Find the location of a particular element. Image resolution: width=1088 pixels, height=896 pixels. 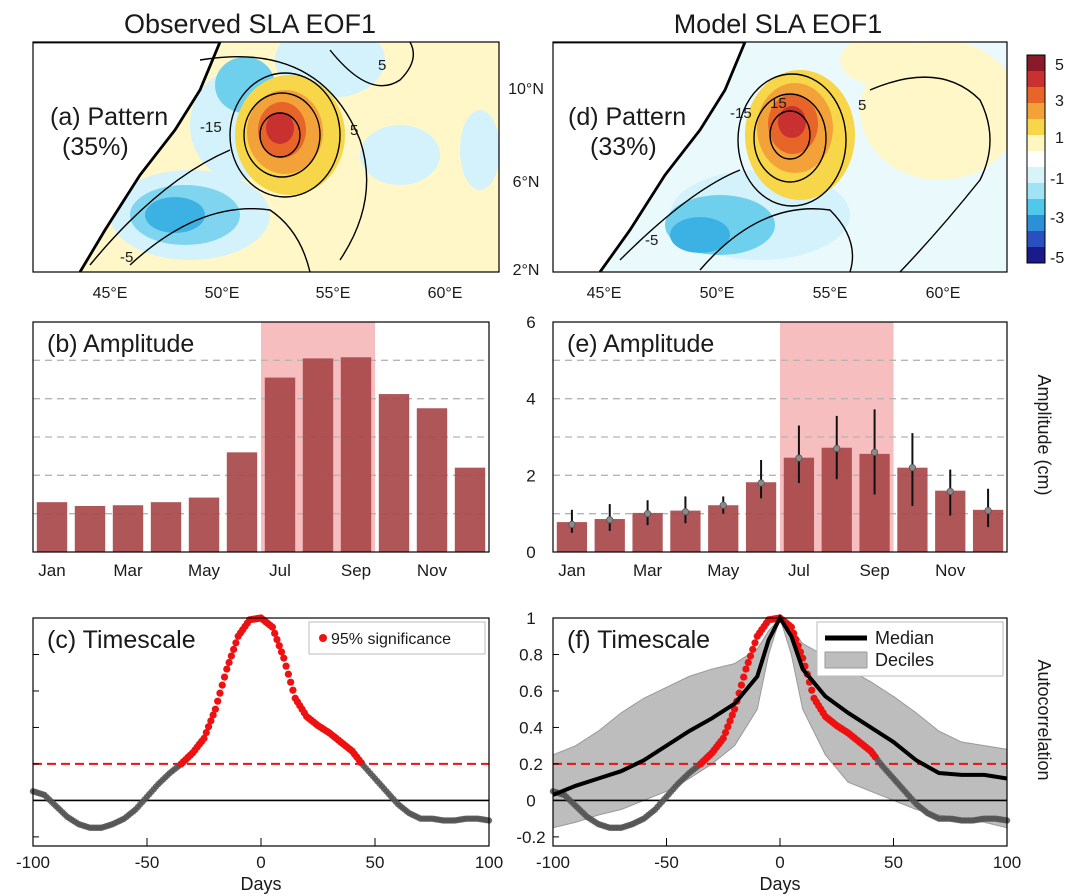

bar-nov is located at coordinates (432, 480).